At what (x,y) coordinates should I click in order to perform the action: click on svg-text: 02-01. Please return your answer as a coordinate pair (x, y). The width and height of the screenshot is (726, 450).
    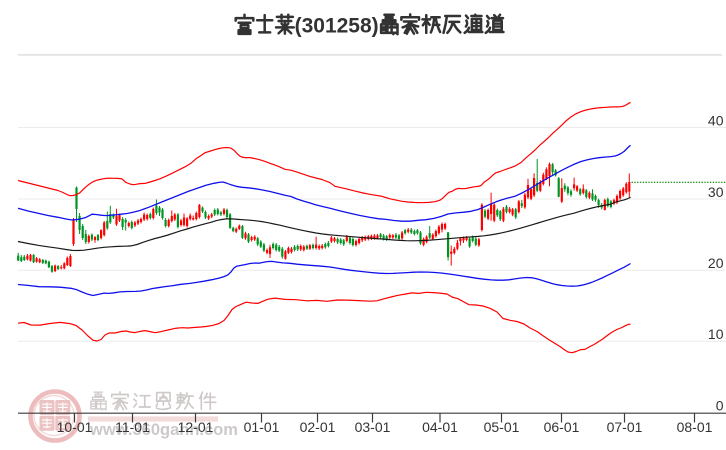
    Looking at the image, I should click on (318, 427).